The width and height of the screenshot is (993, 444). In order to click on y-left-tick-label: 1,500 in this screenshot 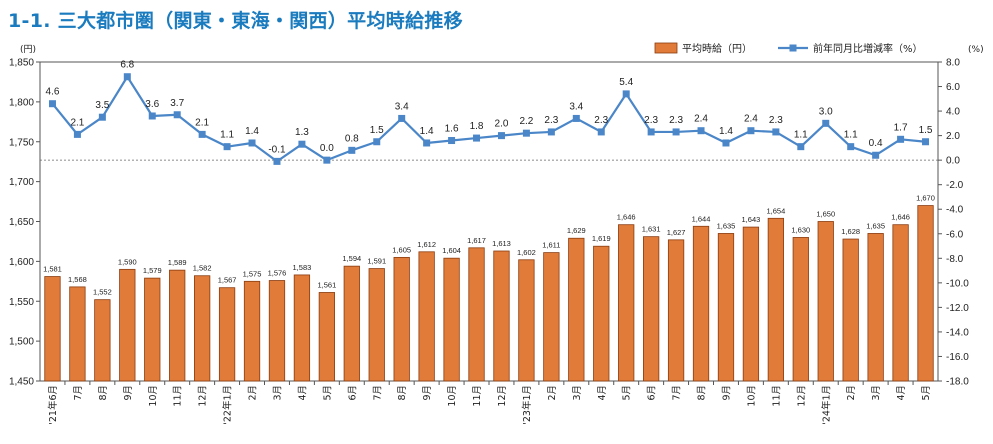, I will do `click(21, 342)`.